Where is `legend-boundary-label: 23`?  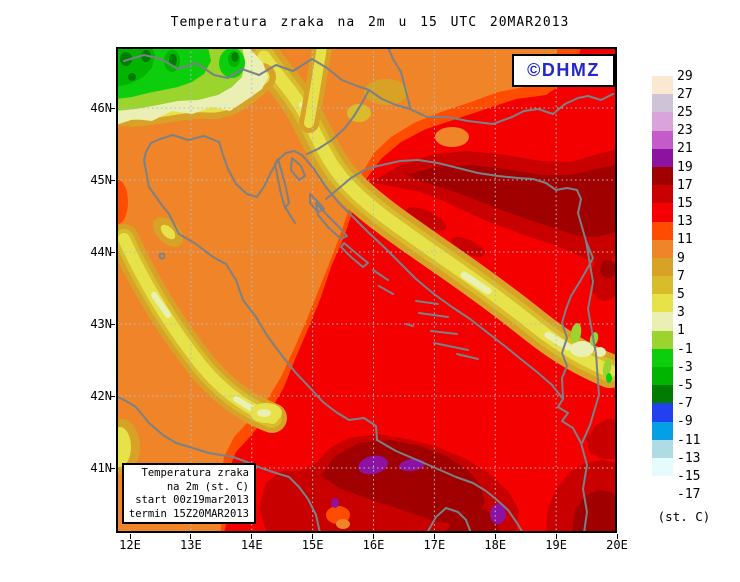 legend-boundary-label: 23 is located at coordinates (685, 131).